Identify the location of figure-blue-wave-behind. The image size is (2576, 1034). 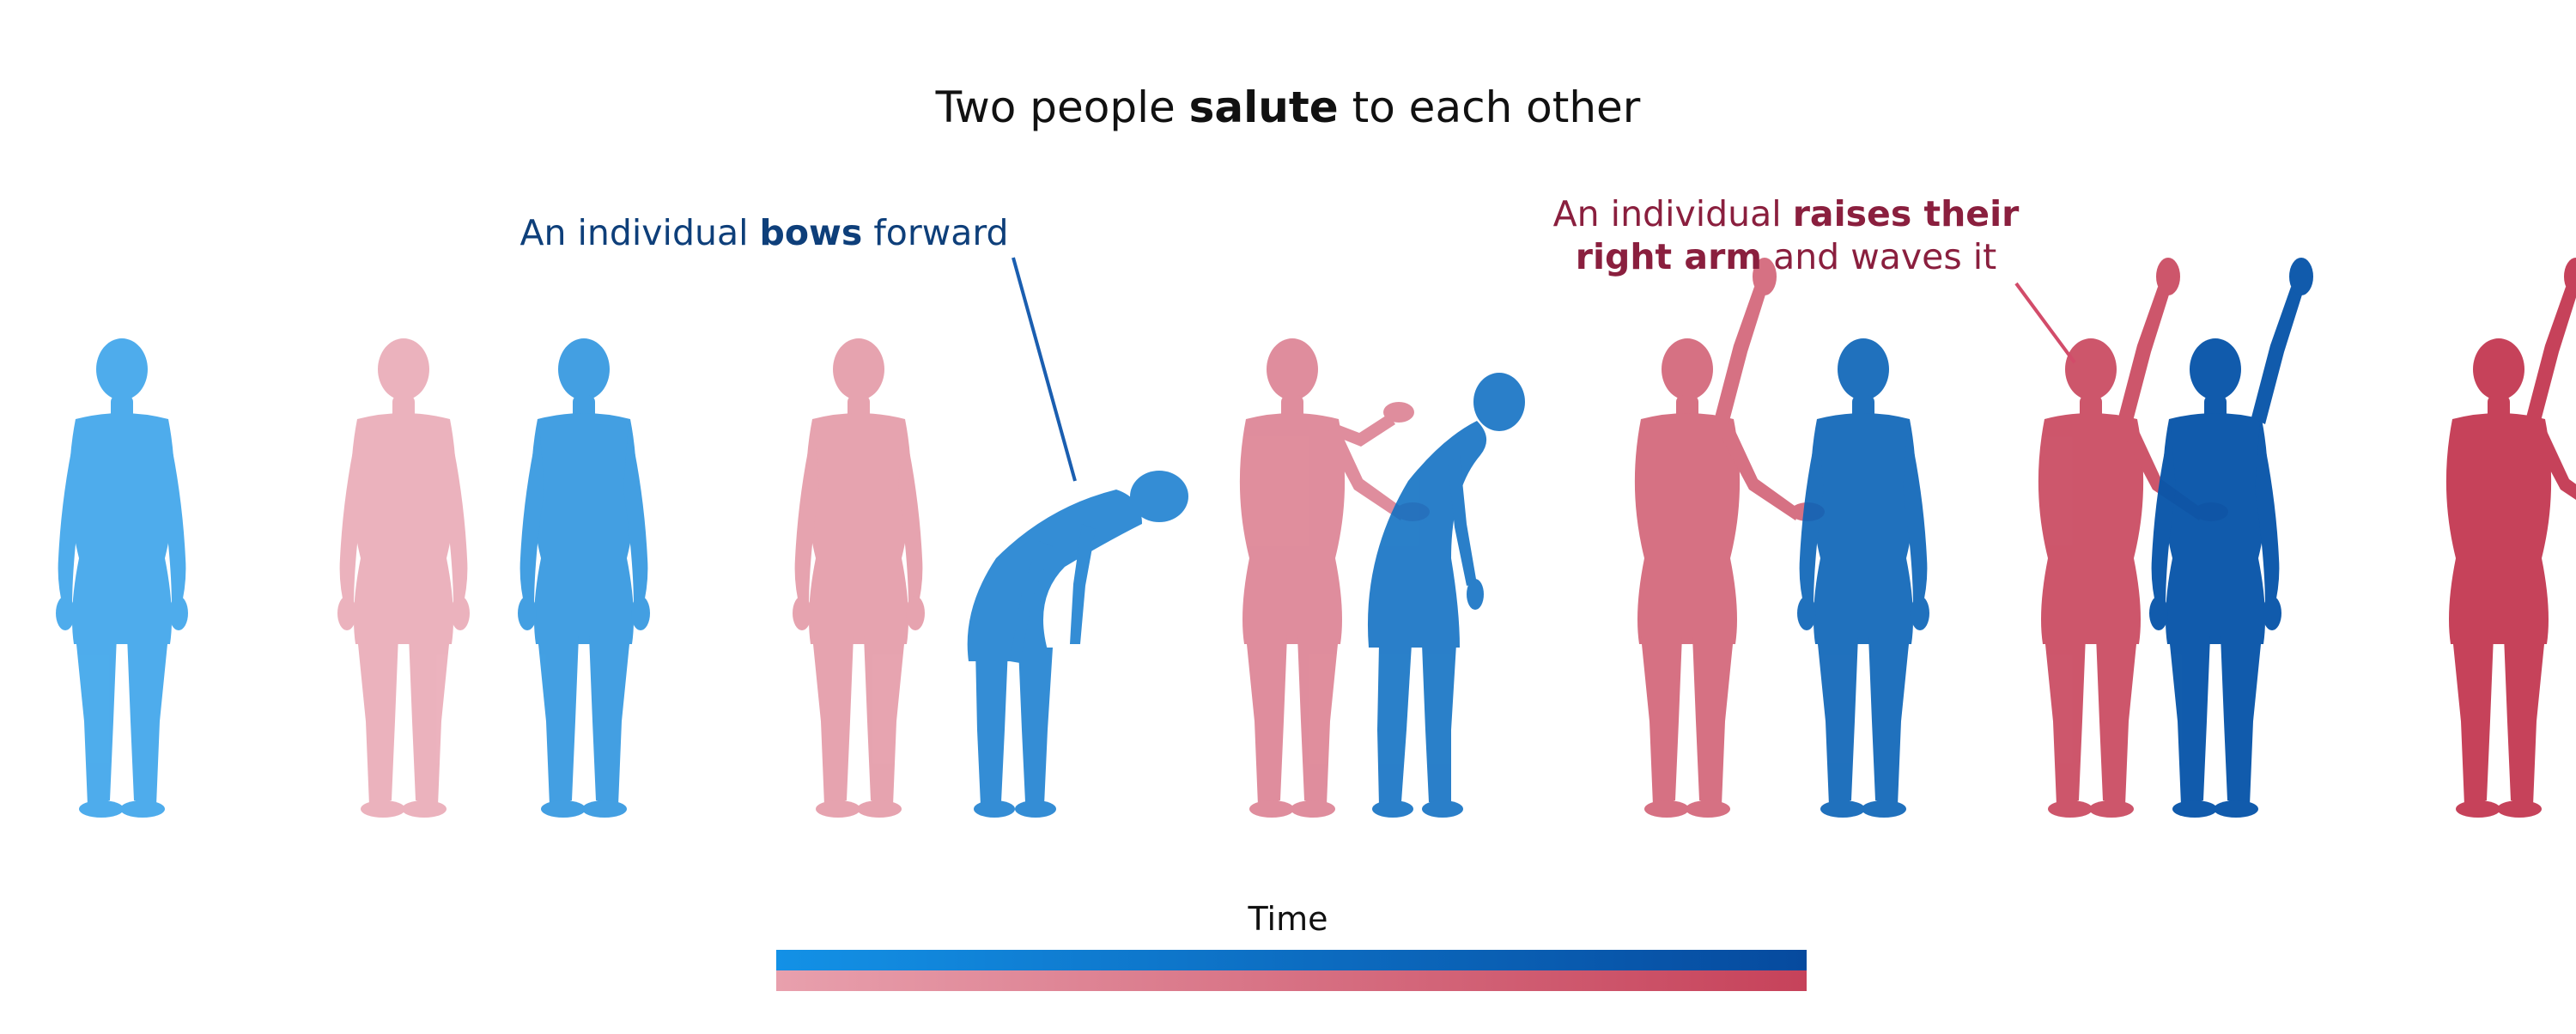
(2231, 538).